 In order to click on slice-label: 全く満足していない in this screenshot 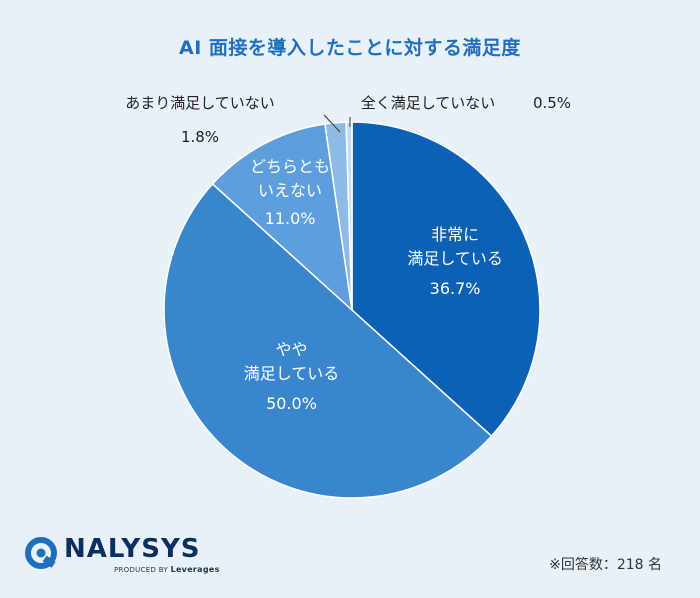, I will do `click(428, 103)`.